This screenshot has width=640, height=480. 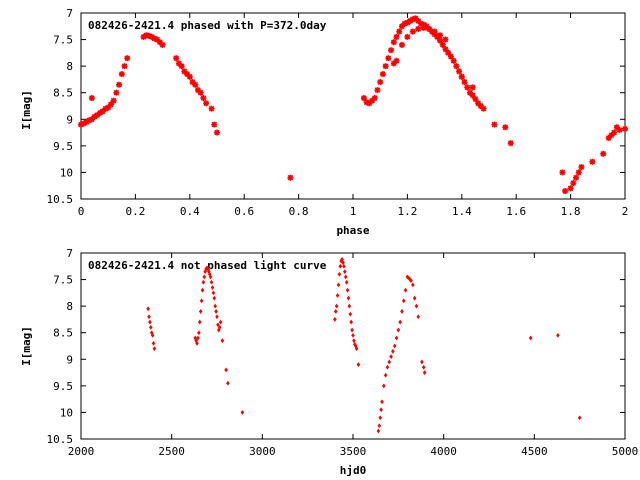 What do you see at coordinates (69, 13) in the screenshot?
I see `phased-ytick-label: 7` at bounding box center [69, 13].